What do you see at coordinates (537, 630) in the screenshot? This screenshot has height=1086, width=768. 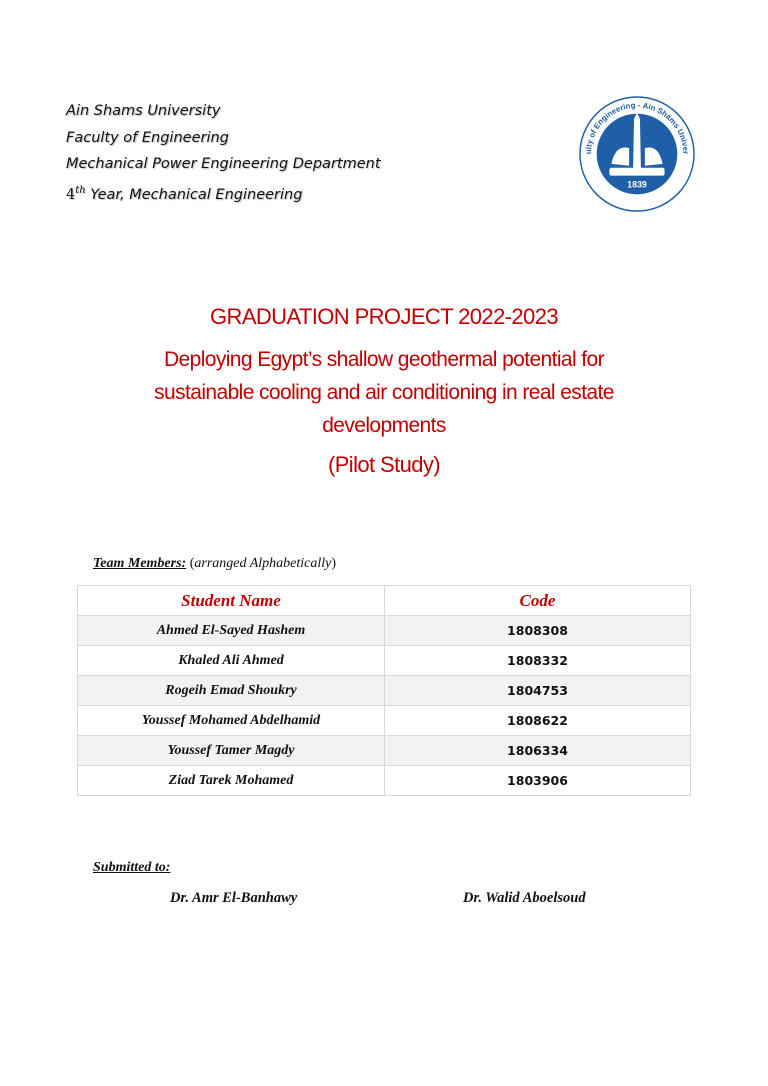 I see `student-code: 1808308` at bounding box center [537, 630].